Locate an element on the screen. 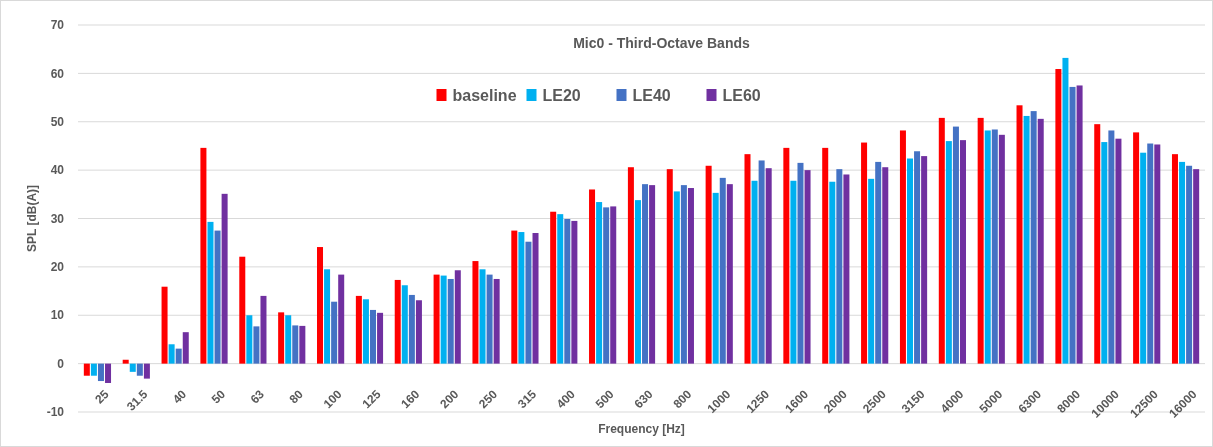 The width and height of the screenshot is (1213, 447). x-axis-title: Frequency [Hz] is located at coordinates (641, 429).